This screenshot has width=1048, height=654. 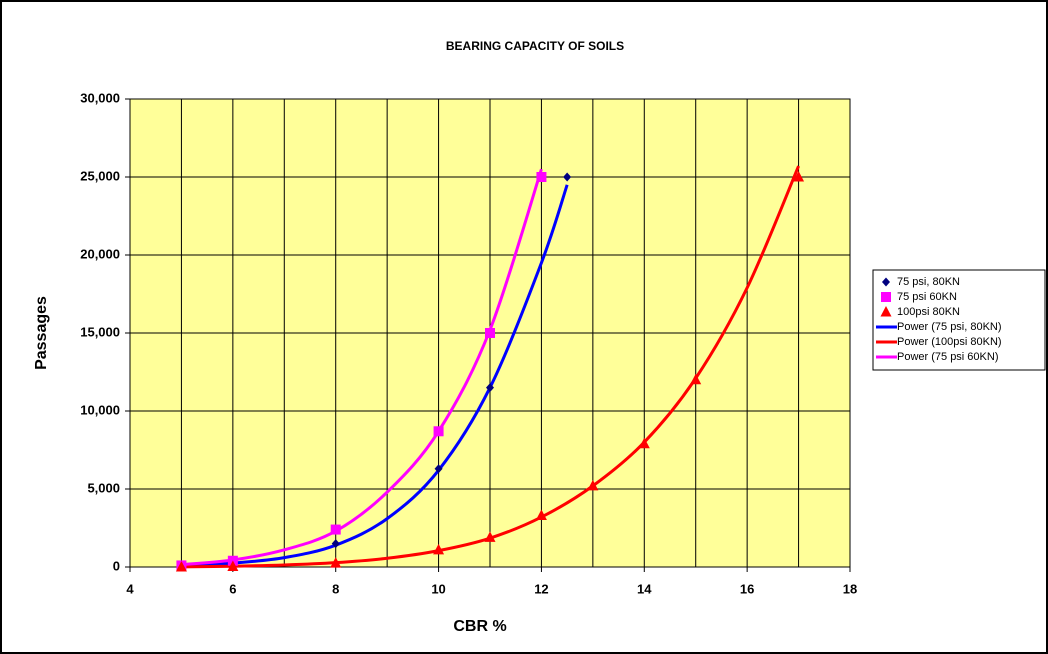 What do you see at coordinates (535, 46) in the screenshot?
I see `chart-title: BEARING CAPACITY OF SOILS` at bounding box center [535, 46].